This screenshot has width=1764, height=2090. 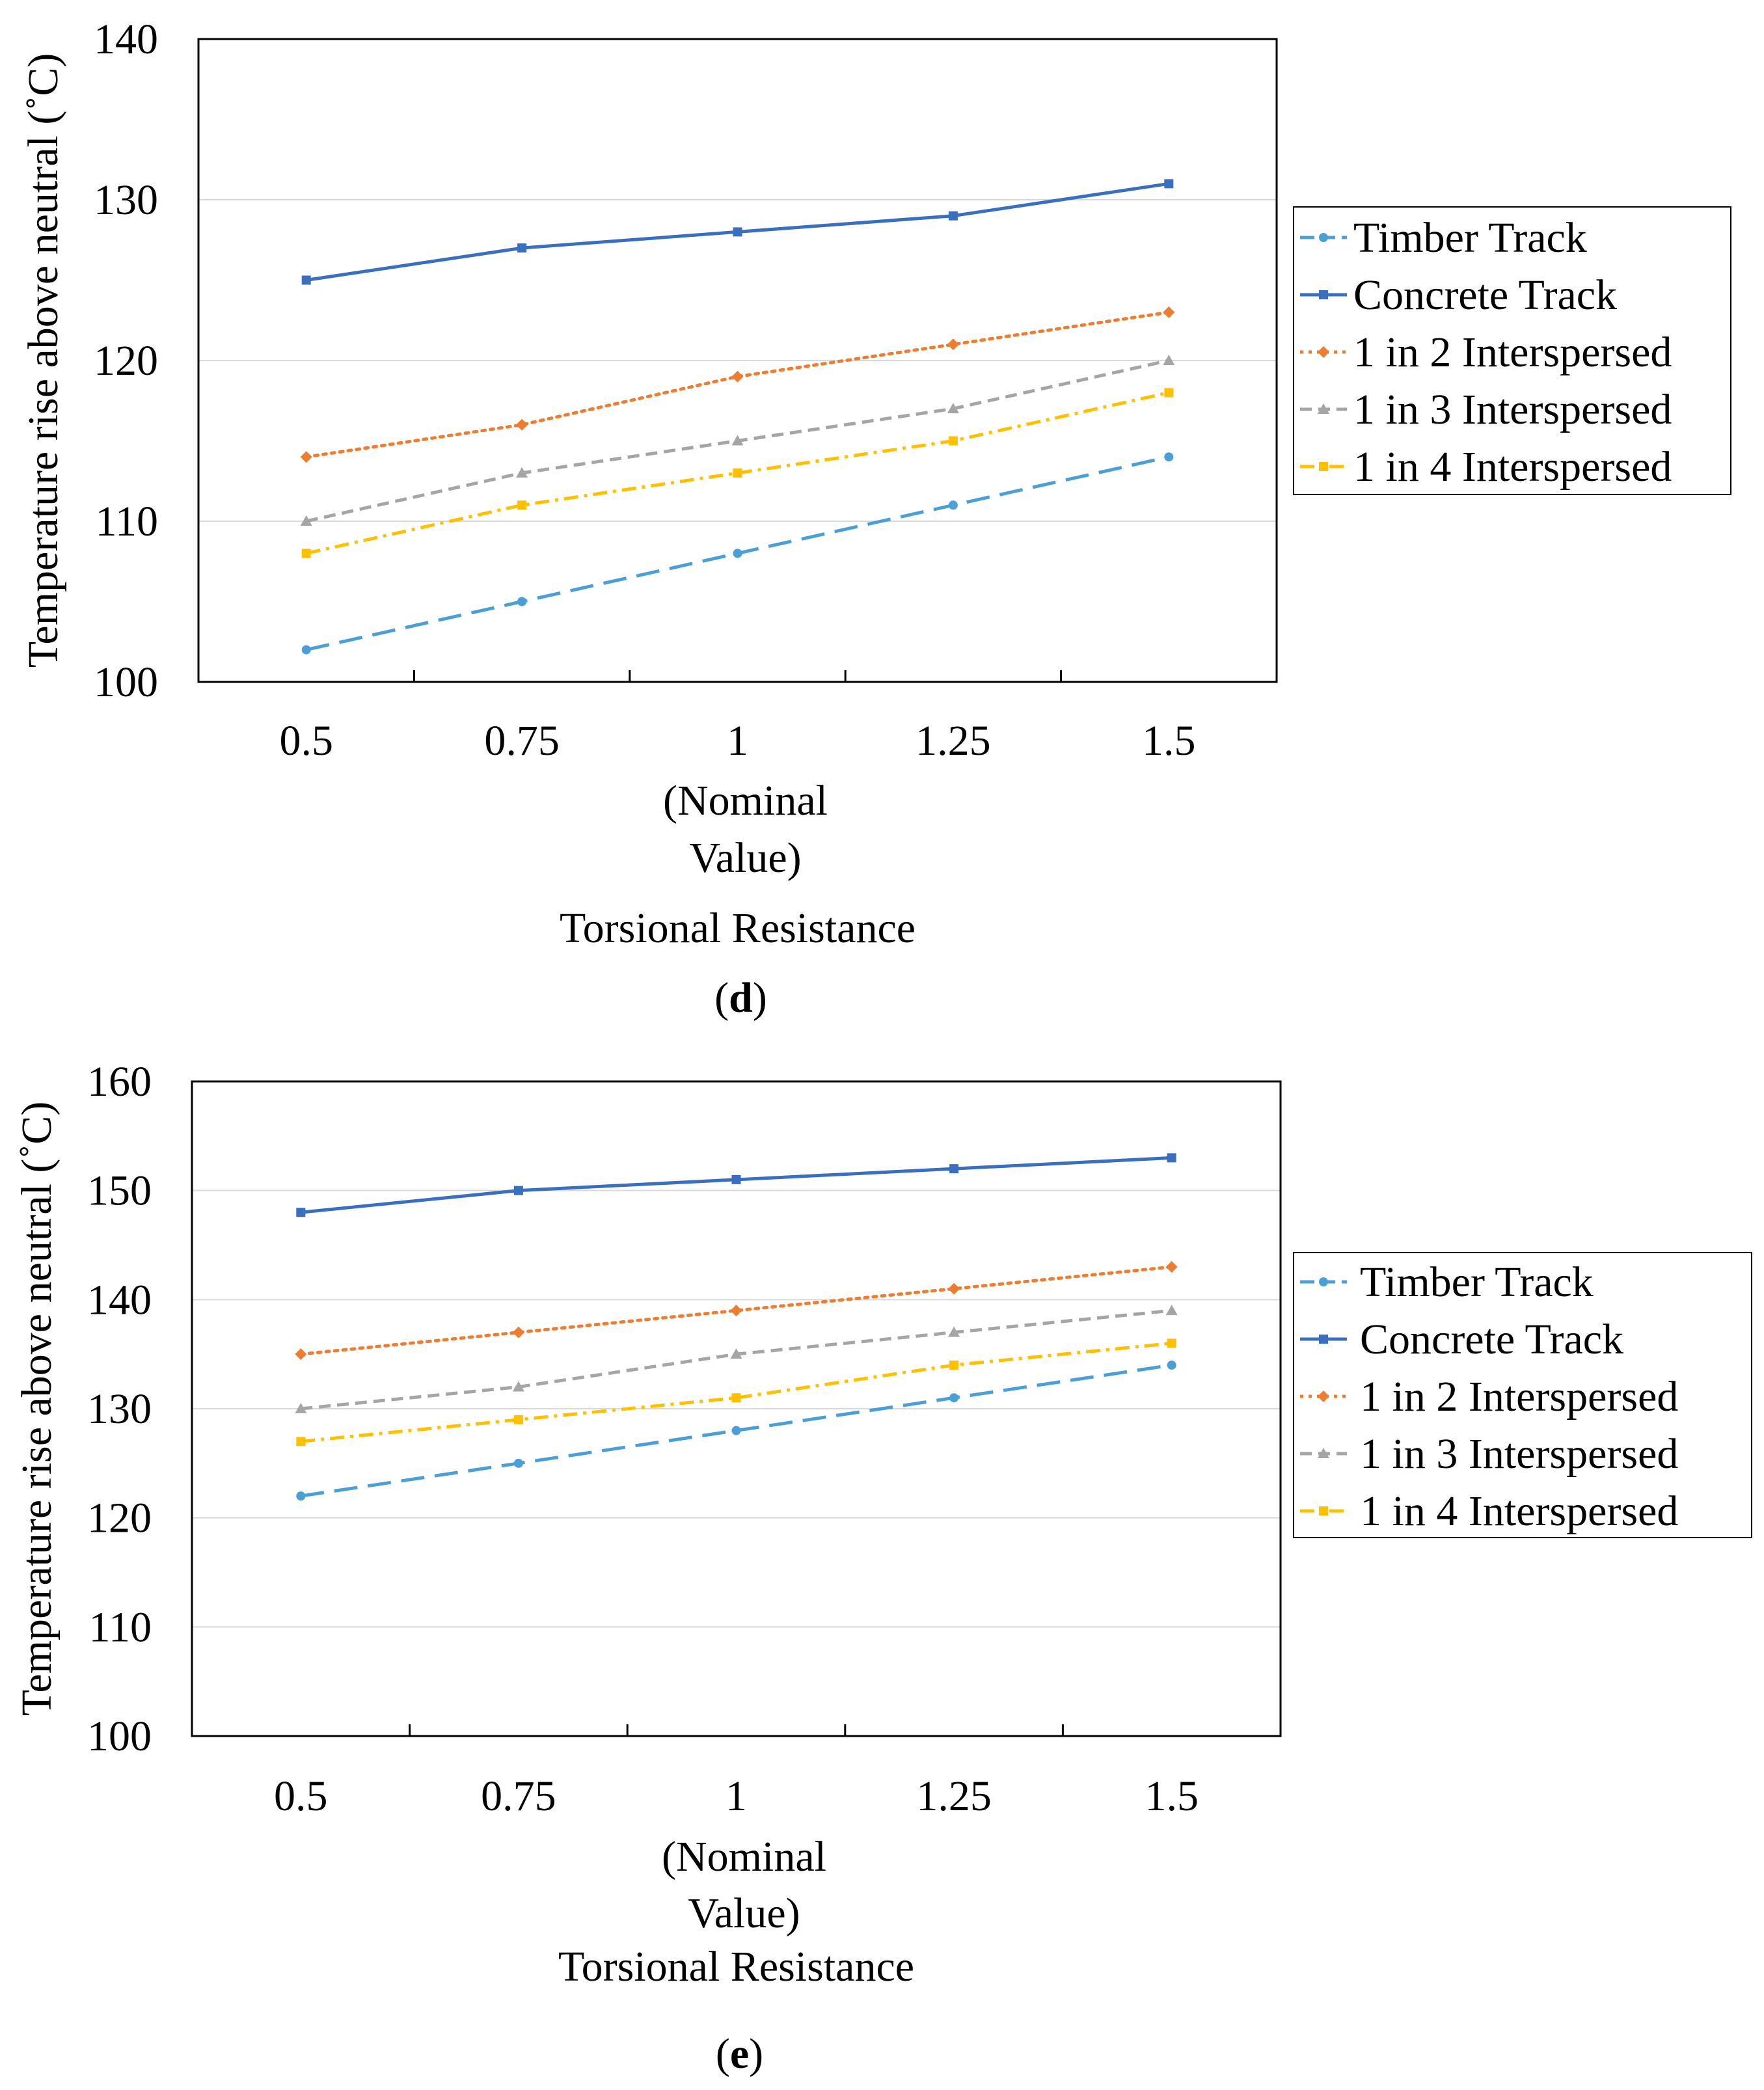 I want to click on legend-label: 1 in 2 Interspersed, so click(x=1513, y=352).